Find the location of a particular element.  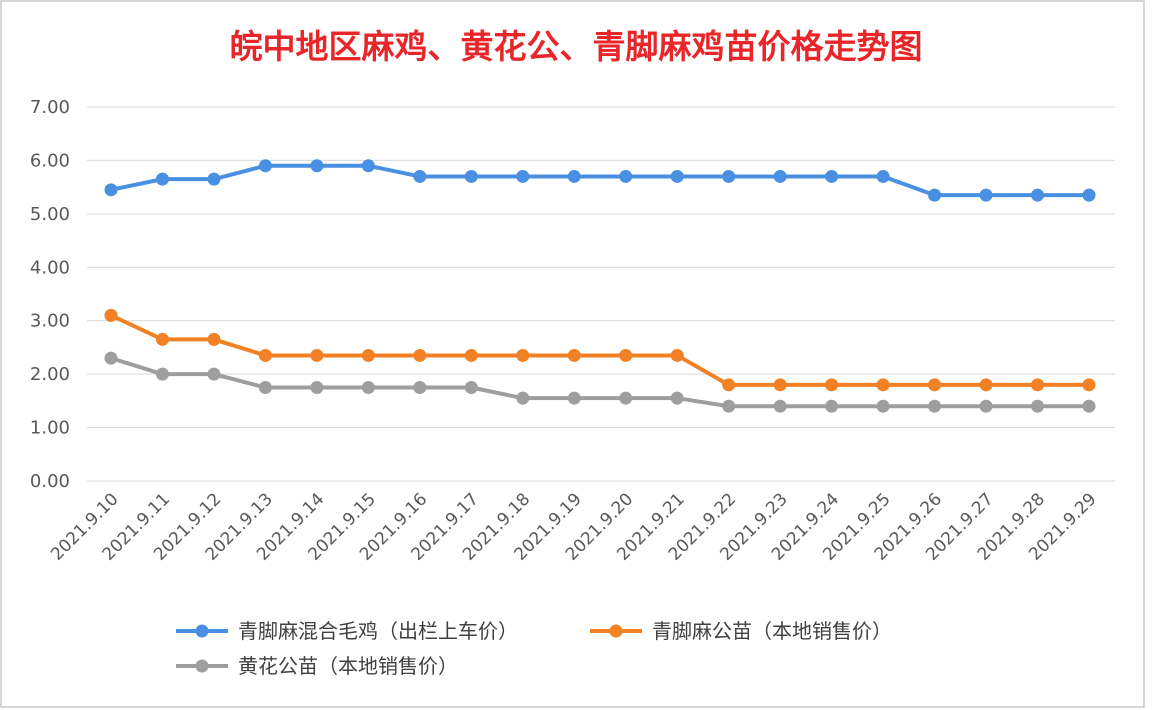

y-tick-label: 3.00 is located at coordinates (50, 321).